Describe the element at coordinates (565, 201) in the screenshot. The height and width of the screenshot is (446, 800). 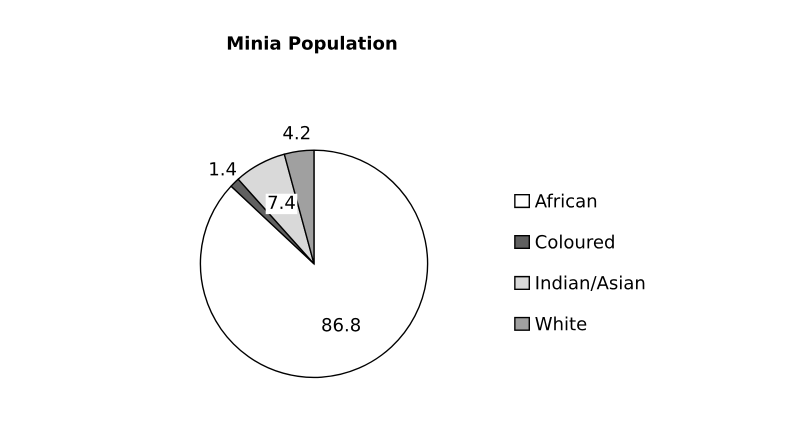
I see `legend-label: African` at that location.